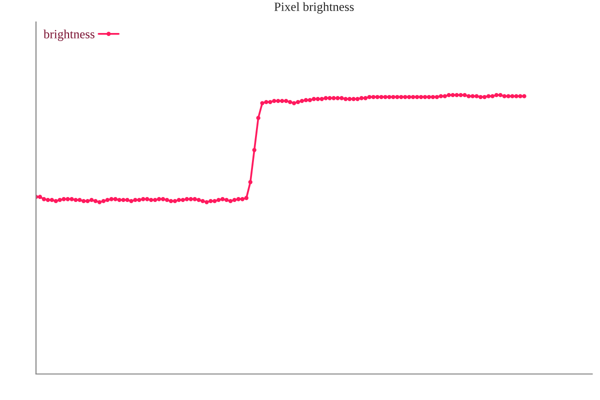 This screenshot has width=600, height=400. I want to click on chart-title: Pixel brightness, so click(314, 8).